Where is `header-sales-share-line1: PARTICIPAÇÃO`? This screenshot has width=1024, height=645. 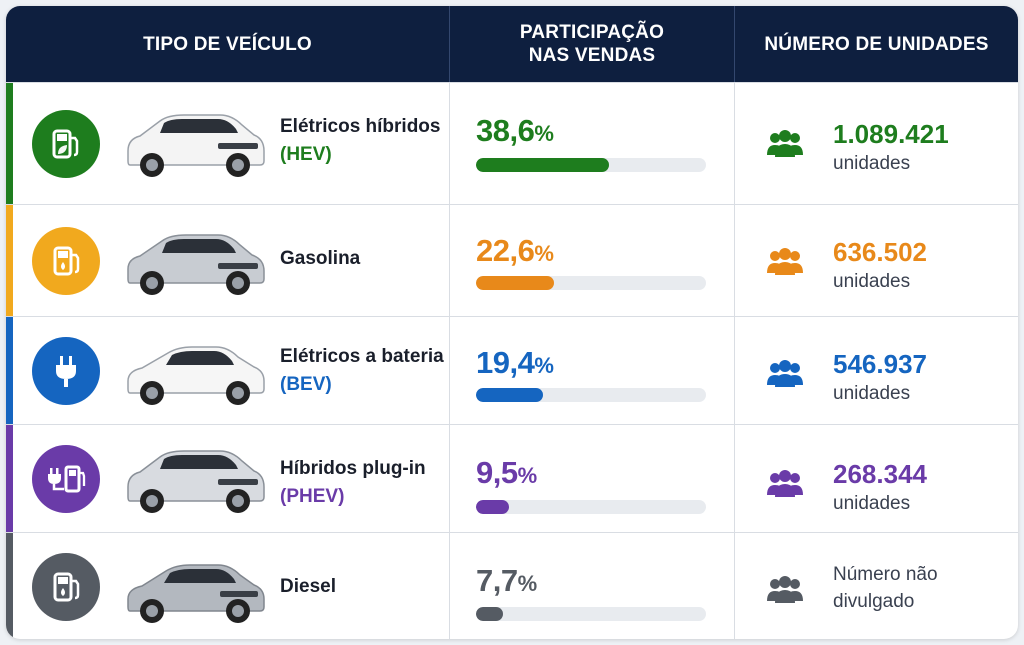 header-sales-share-line1: PARTICIPAÇÃO is located at coordinates (592, 32).